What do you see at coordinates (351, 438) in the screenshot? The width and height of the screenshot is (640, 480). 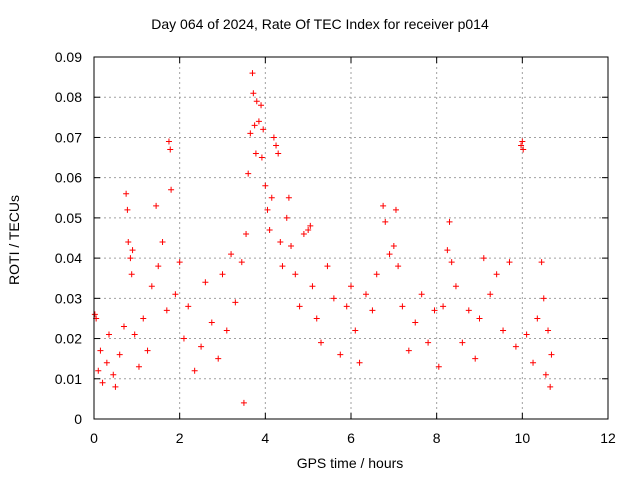 I see `x-tick-label: 6` at bounding box center [351, 438].